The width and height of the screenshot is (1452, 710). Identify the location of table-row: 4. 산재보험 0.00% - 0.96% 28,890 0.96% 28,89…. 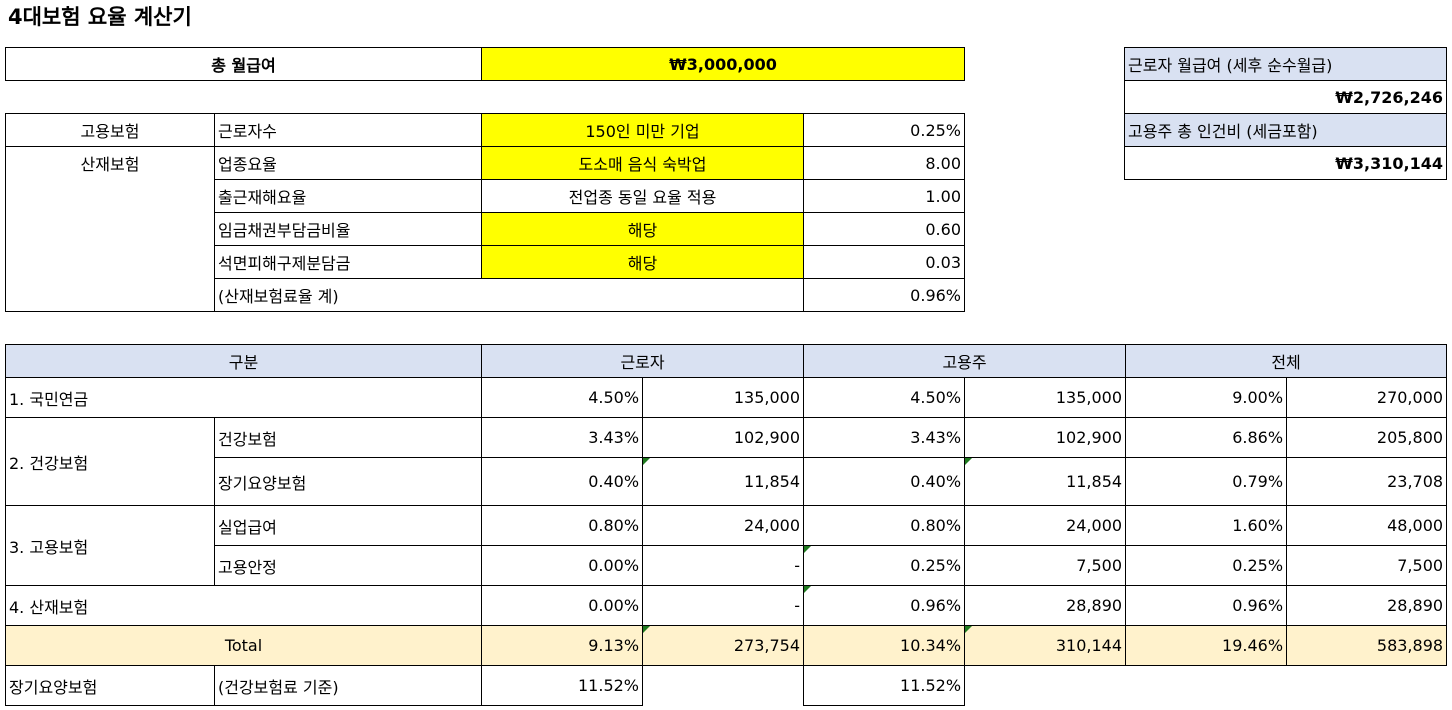
(726, 605).